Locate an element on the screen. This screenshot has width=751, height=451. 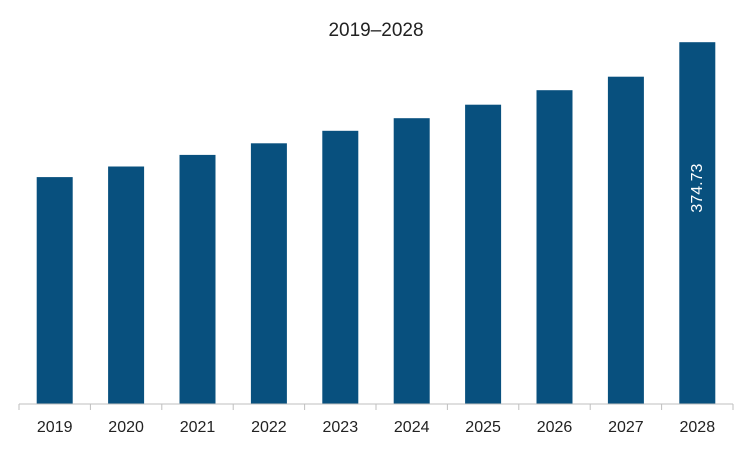
x-tick-label-2024: 2024 is located at coordinates (412, 427).